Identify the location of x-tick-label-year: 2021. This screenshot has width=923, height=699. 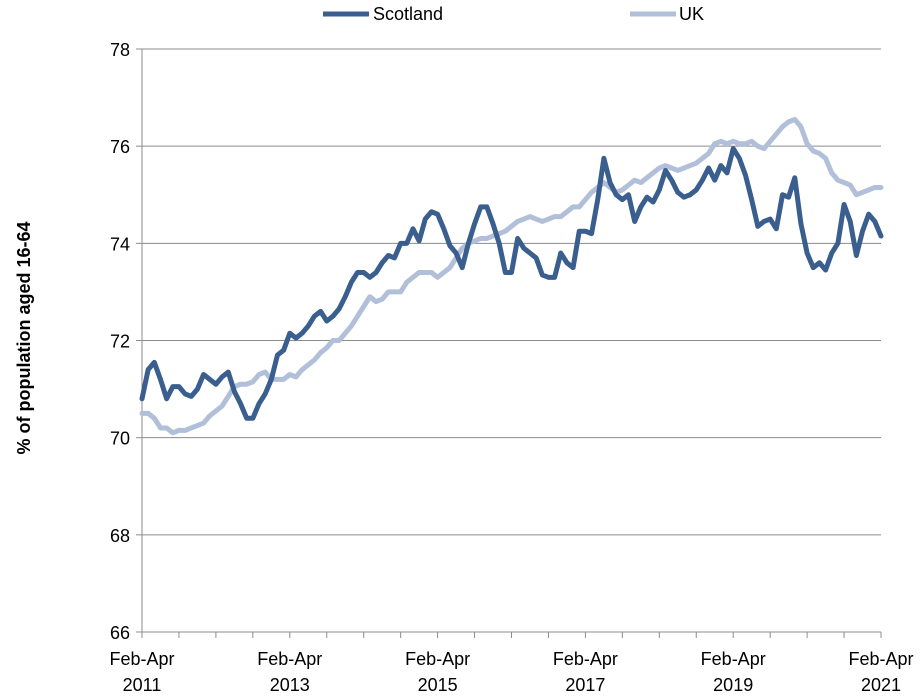
(881, 685).